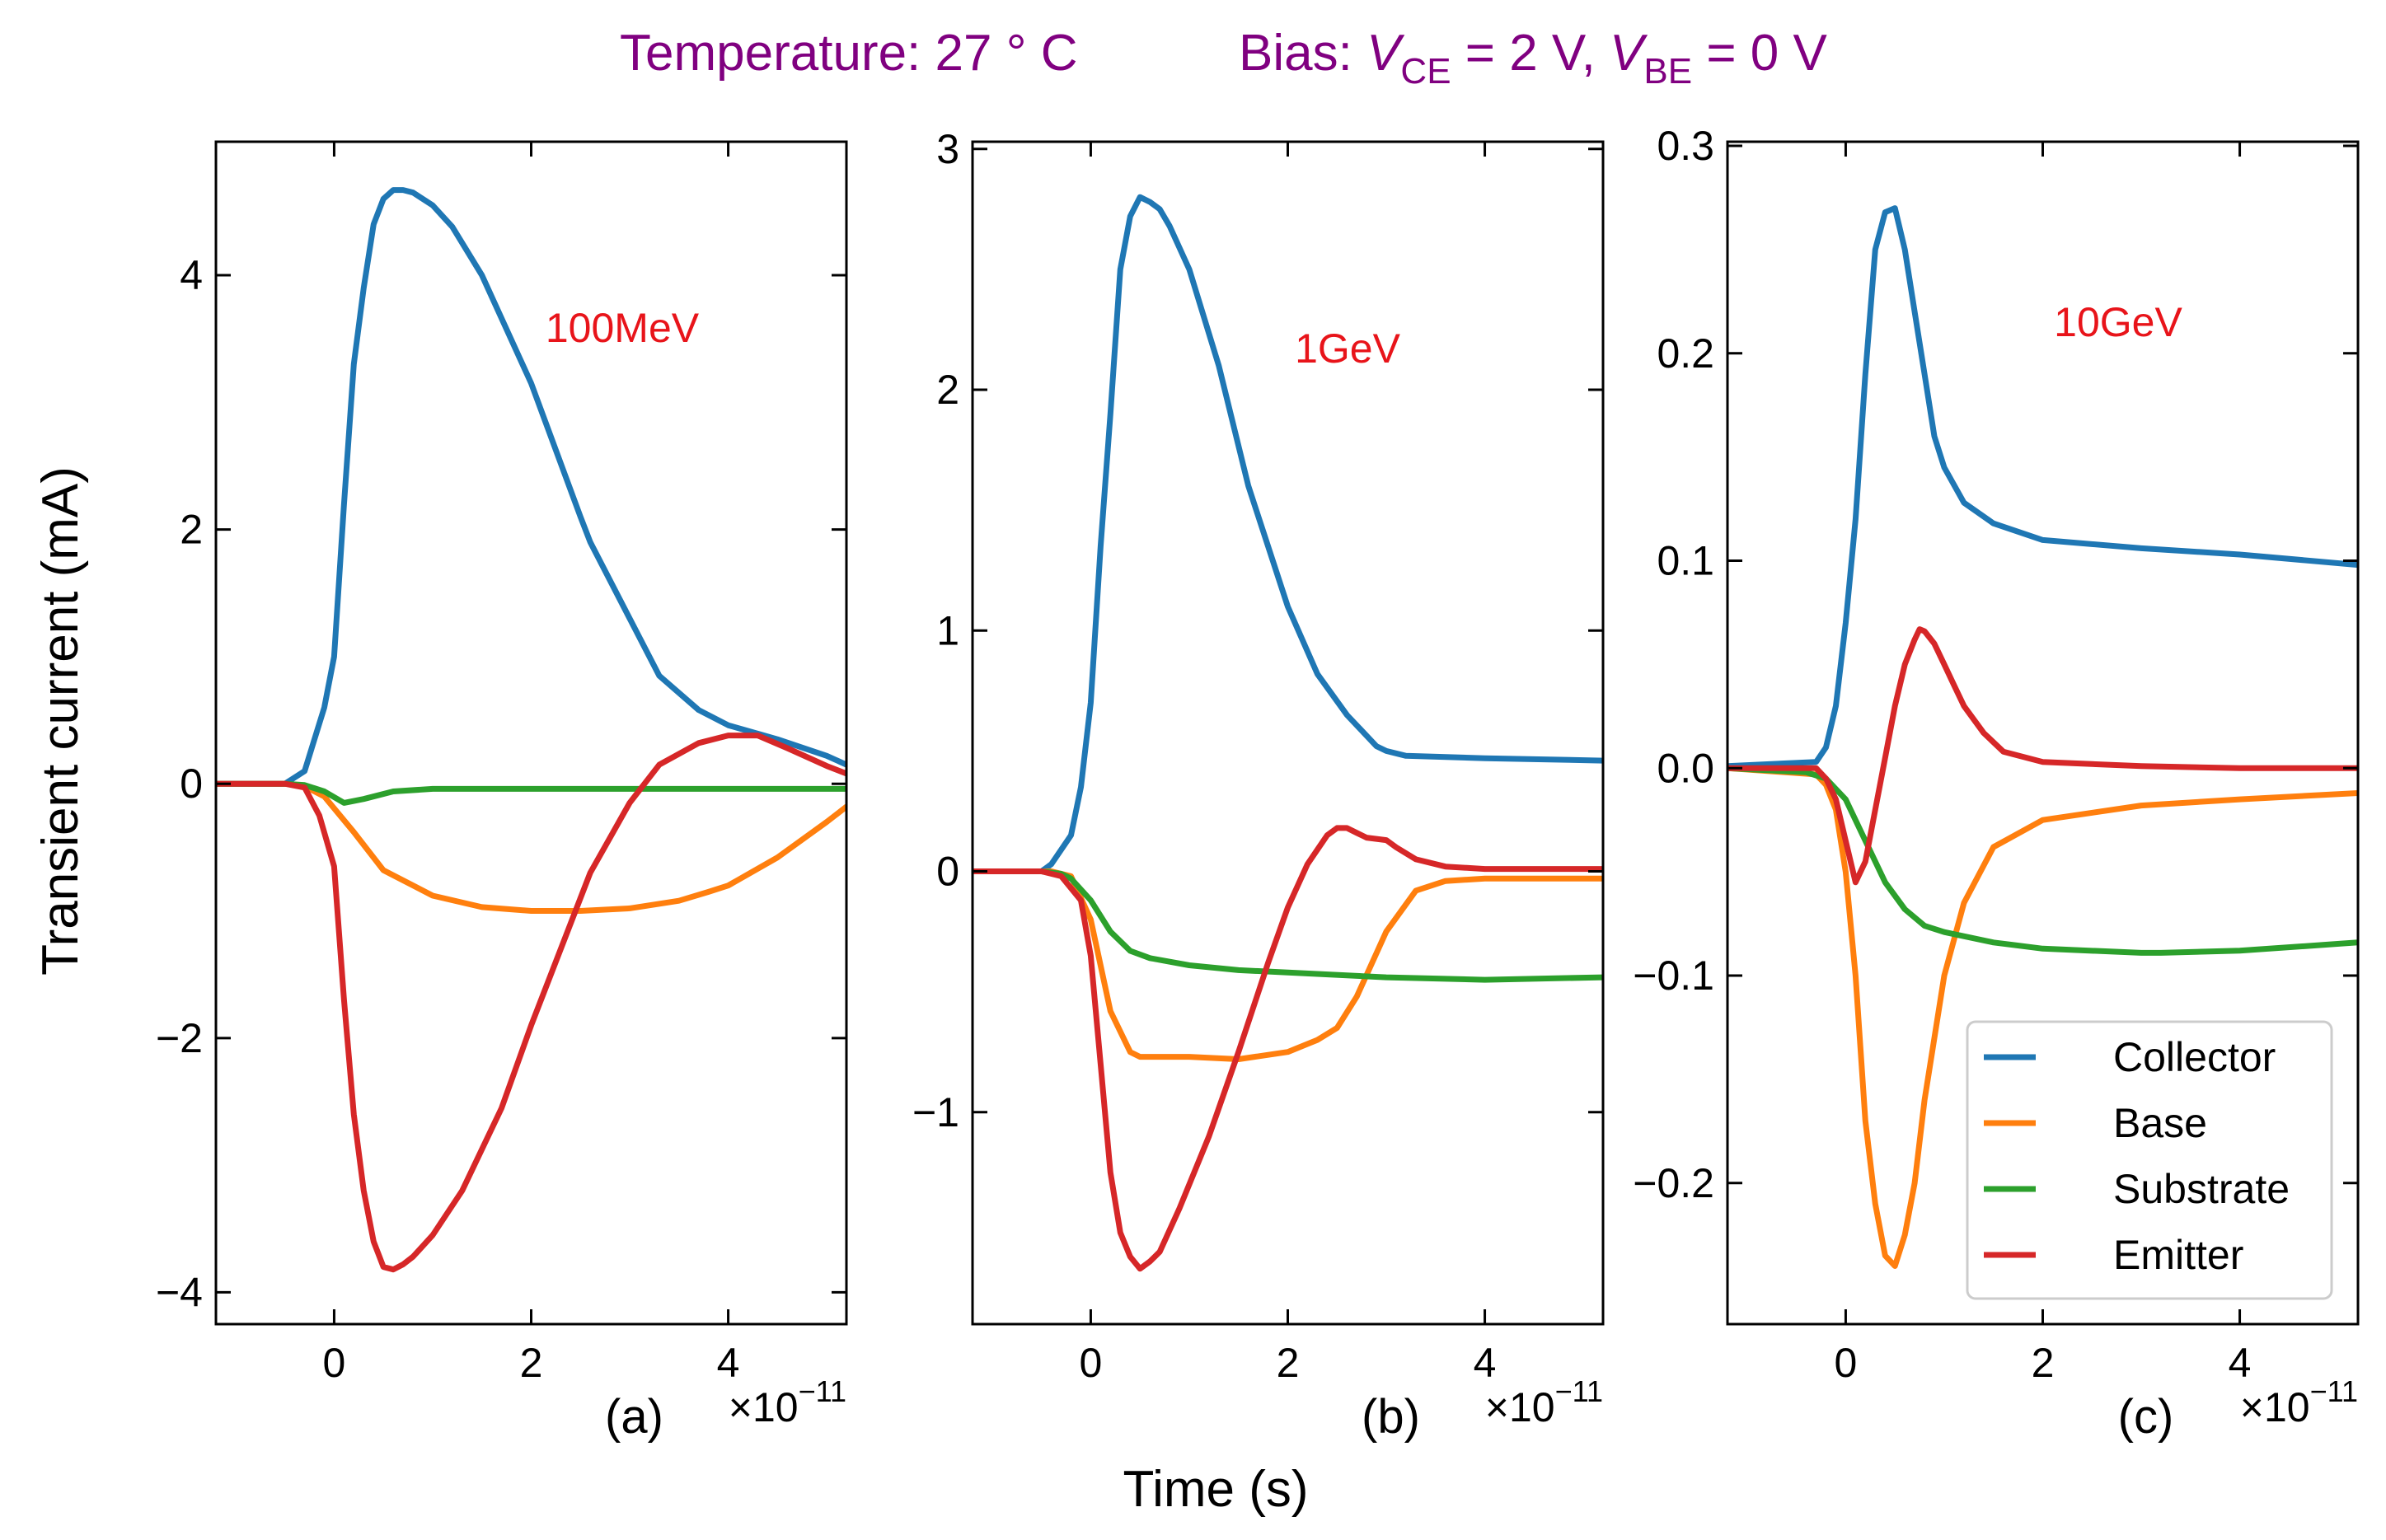 The image size is (2386, 1540). Describe the element at coordinates (1685, 146) in the screenshot. I see `y-tick-label: 0.3` at that location.